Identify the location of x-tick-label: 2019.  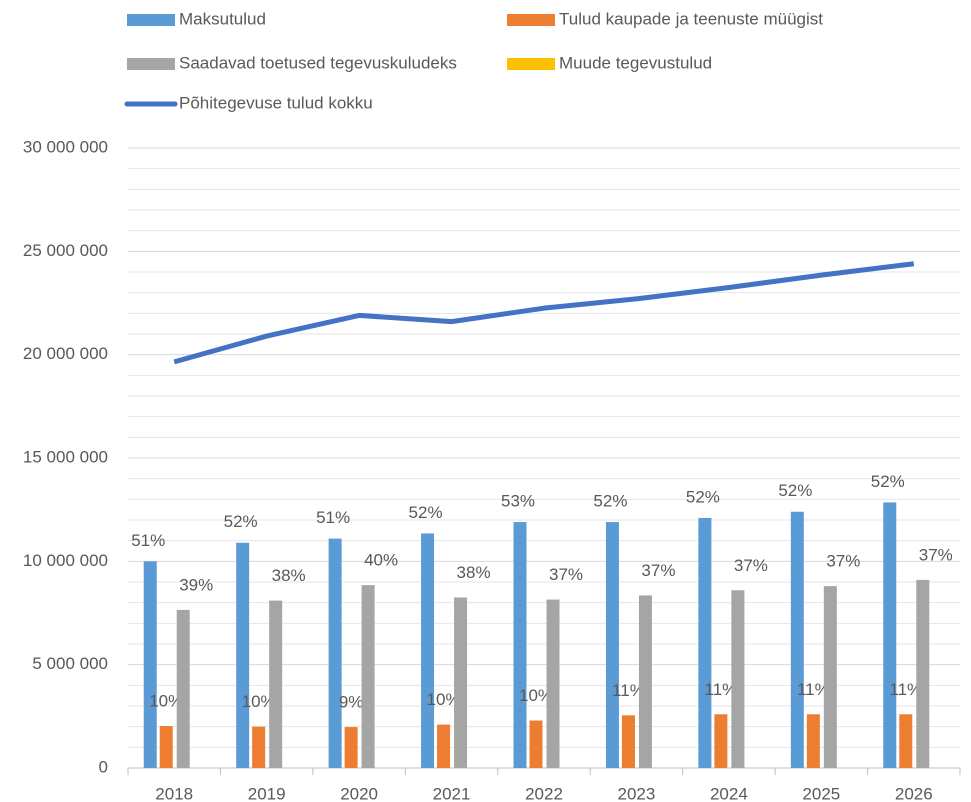
(267, 793).